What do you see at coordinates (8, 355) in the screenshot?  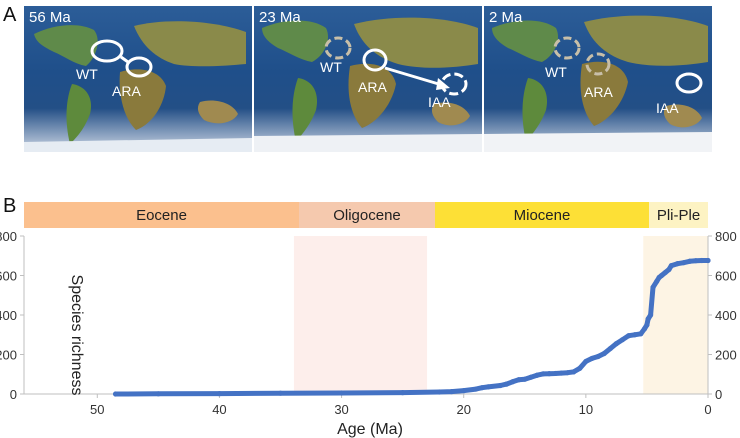 I see `y-tick-label-left: 200` at bounding box center [8, 355].